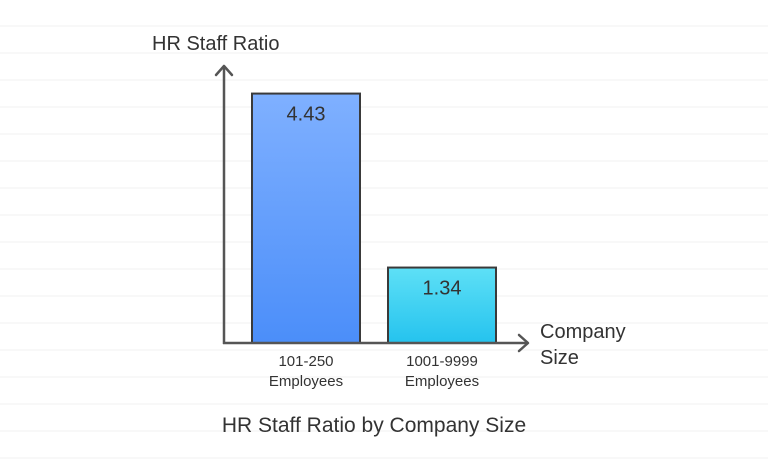 The height and width of the screenshot is (468, 768). Describe the element at coordinates (523, 343) in the screenshot. I see `x-axis-arrowhead` at that location.